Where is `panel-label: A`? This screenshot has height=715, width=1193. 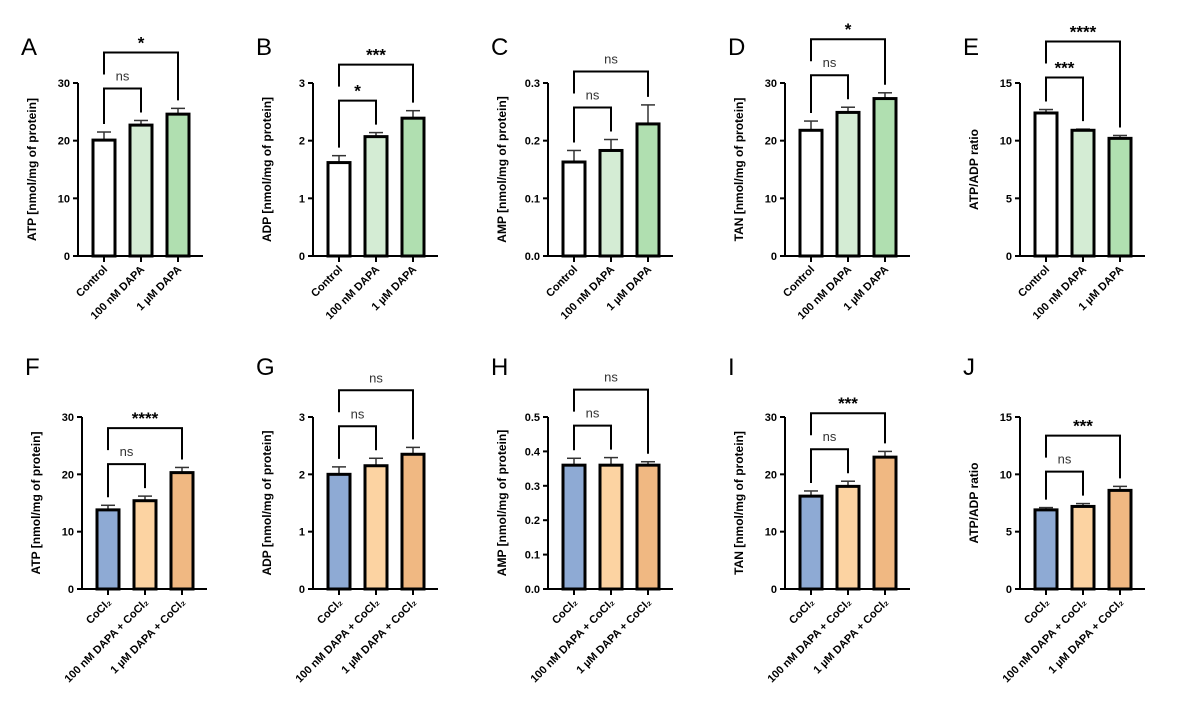
panel-label: A is located at coordinates (29, 47).